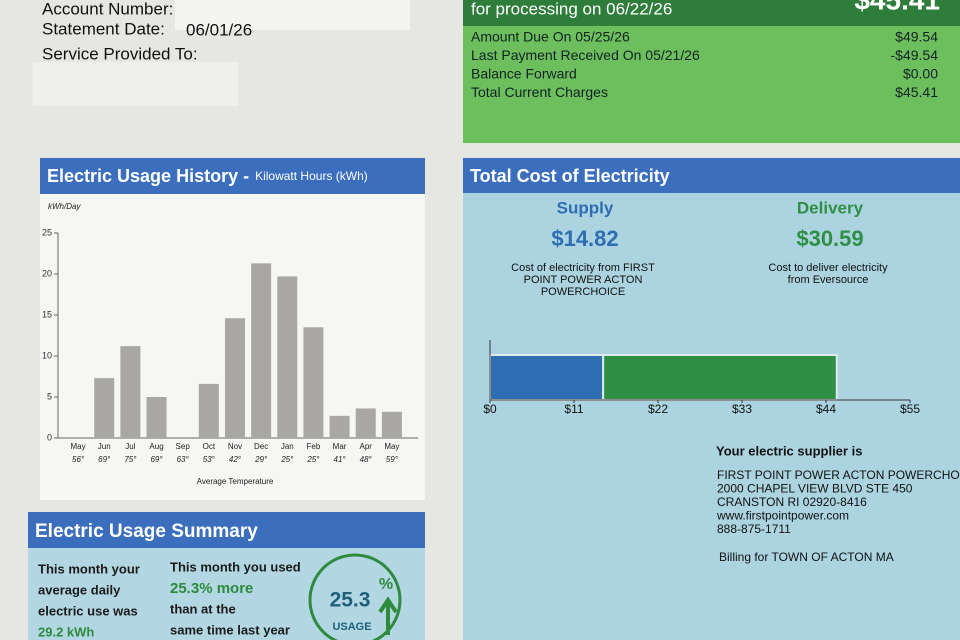 The height and width of the screenshot is (640, 960). Describe the element at coordinates (209, 446) in the screenshot. I see `x-tick-label: Oct` at that location.